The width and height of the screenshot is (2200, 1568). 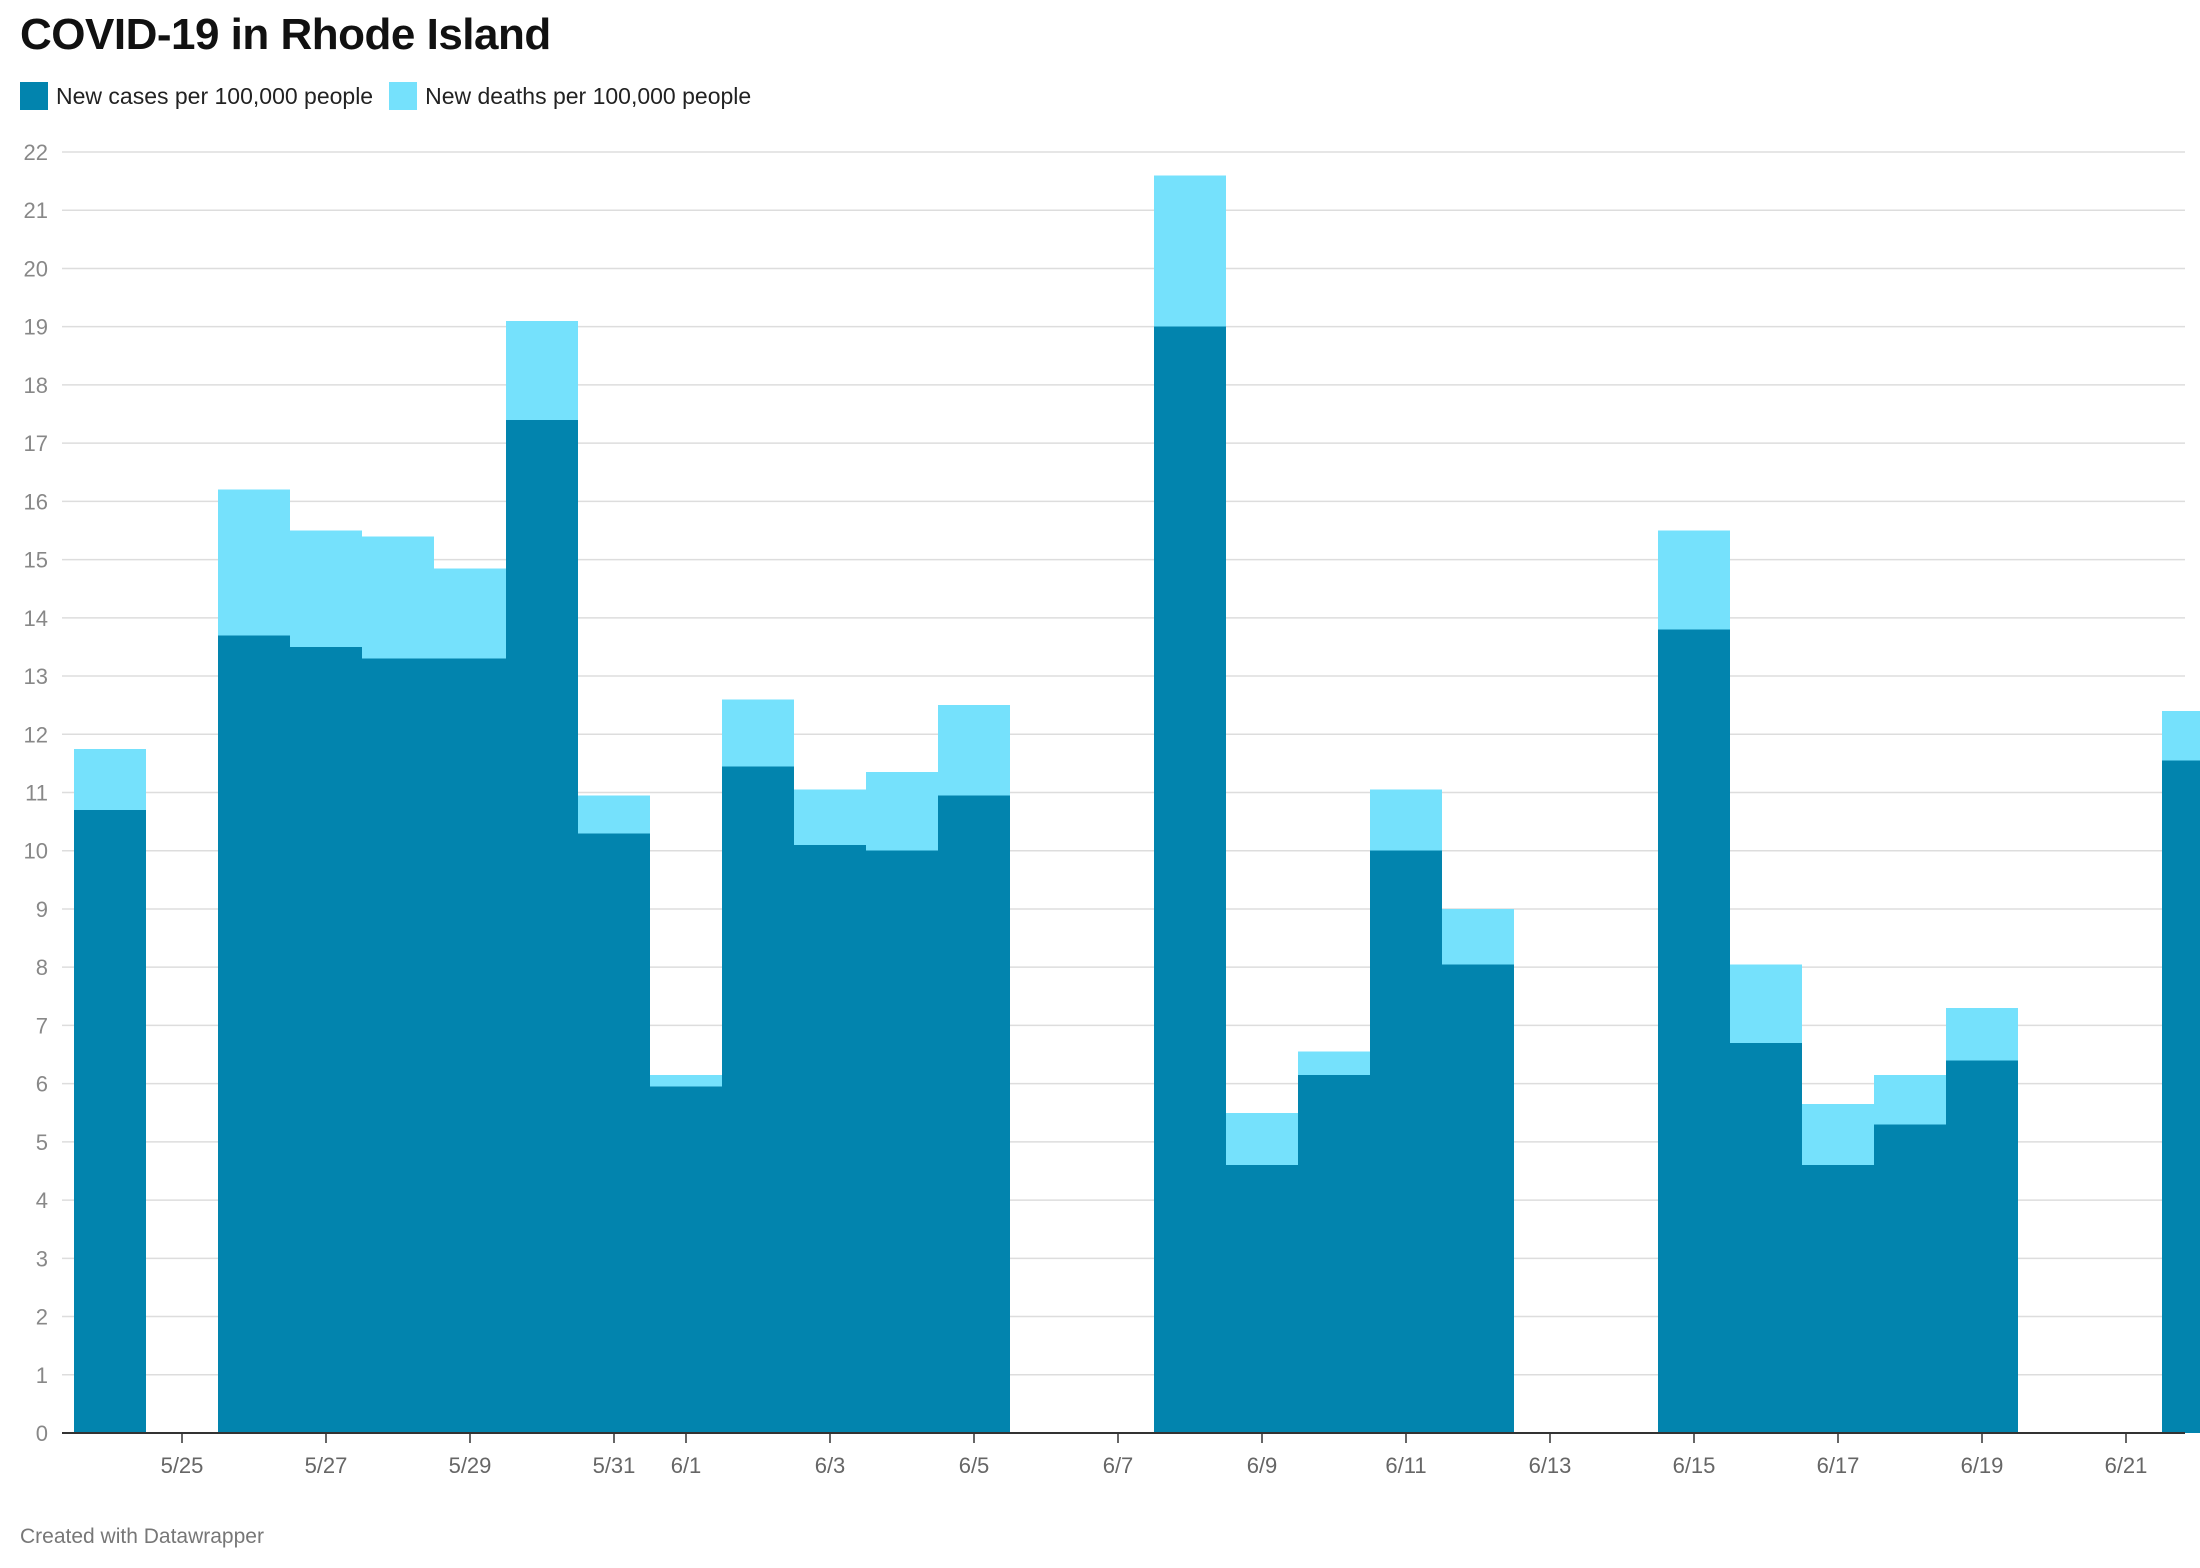 What do you see at coordinates (1405, 1465) in the screenshot?
I see `x-tick-label: 6/11` at bounding box center [1405, 1465].